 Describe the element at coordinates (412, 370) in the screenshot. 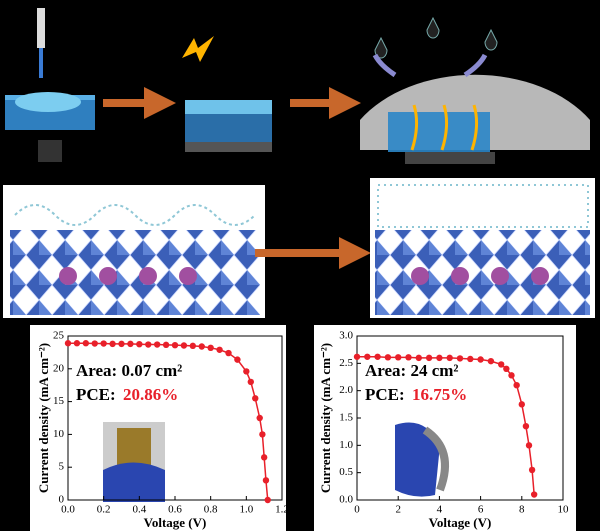

I see `area-annotation: Area: 24 cm²` at that location.